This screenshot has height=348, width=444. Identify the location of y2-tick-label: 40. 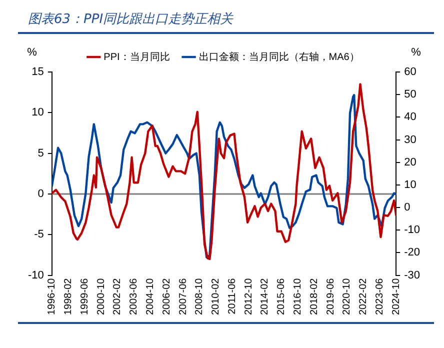
(410, 117).